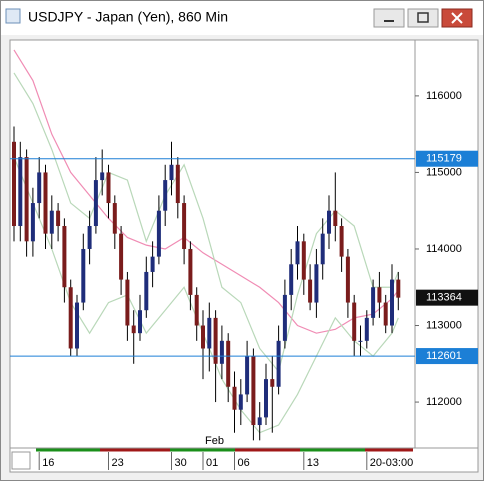 This screenshot has height=486, width=484. Describe the element at coordinates (244, 463) in the screenshot. I see `x-tick-label: 06` at that location.